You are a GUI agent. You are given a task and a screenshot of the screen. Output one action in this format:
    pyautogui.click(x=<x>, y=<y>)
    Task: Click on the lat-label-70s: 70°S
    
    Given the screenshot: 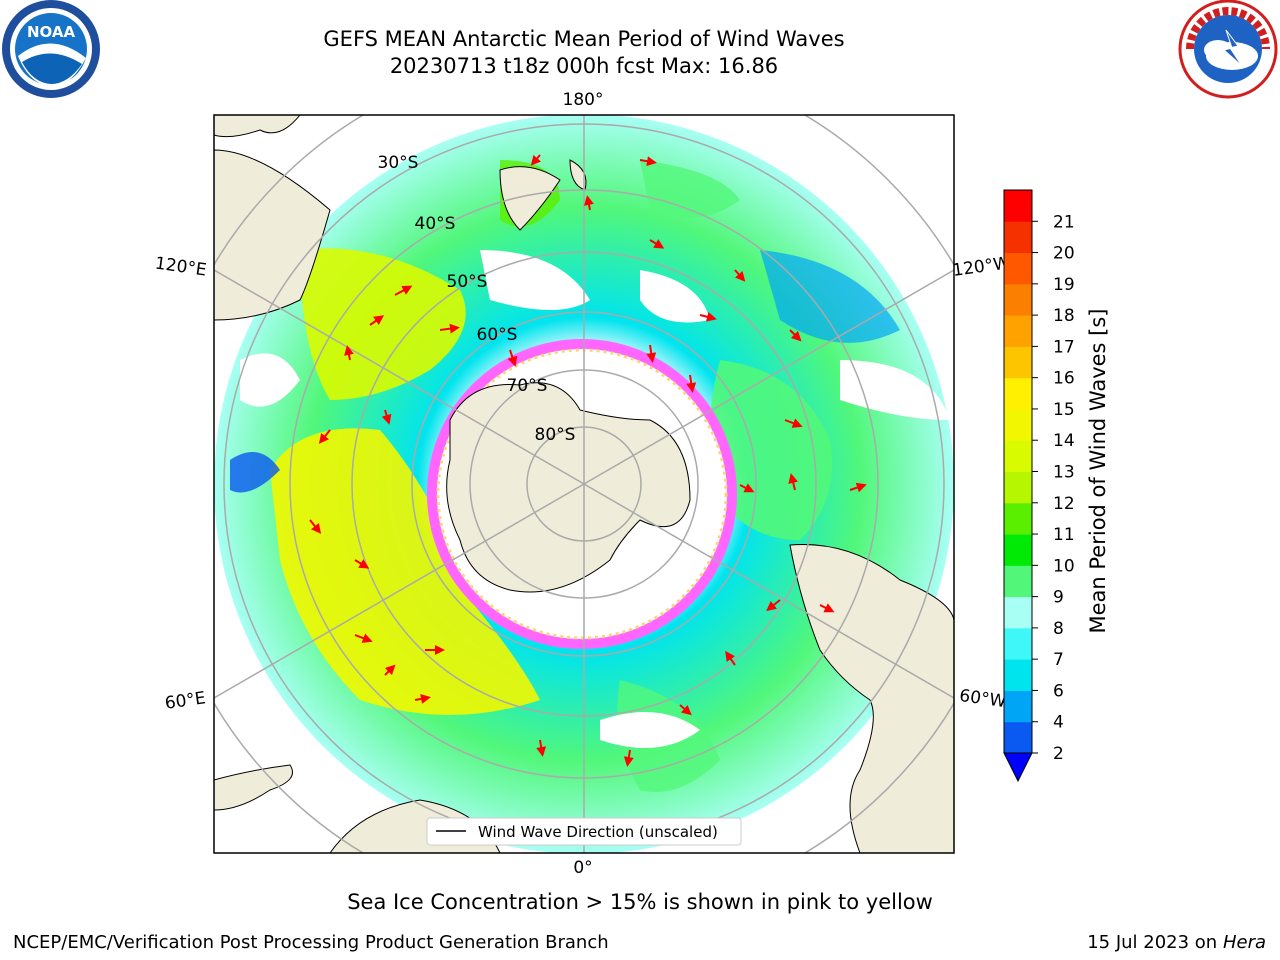 What is the action you would take?
    pyautogui.click(x=527, y=386)
    